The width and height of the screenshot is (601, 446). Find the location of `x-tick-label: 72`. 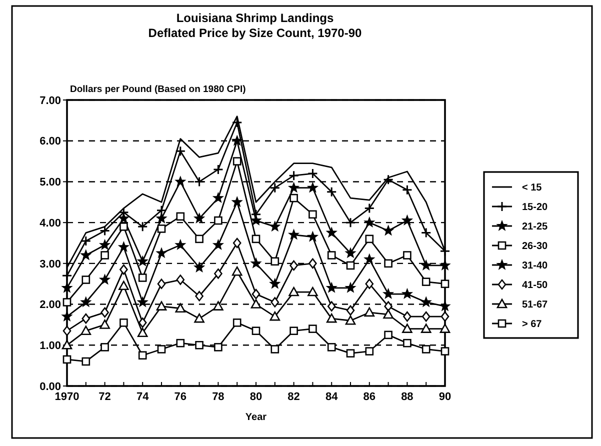

x-tick-label: 72 is located at coordinates (104, 397).